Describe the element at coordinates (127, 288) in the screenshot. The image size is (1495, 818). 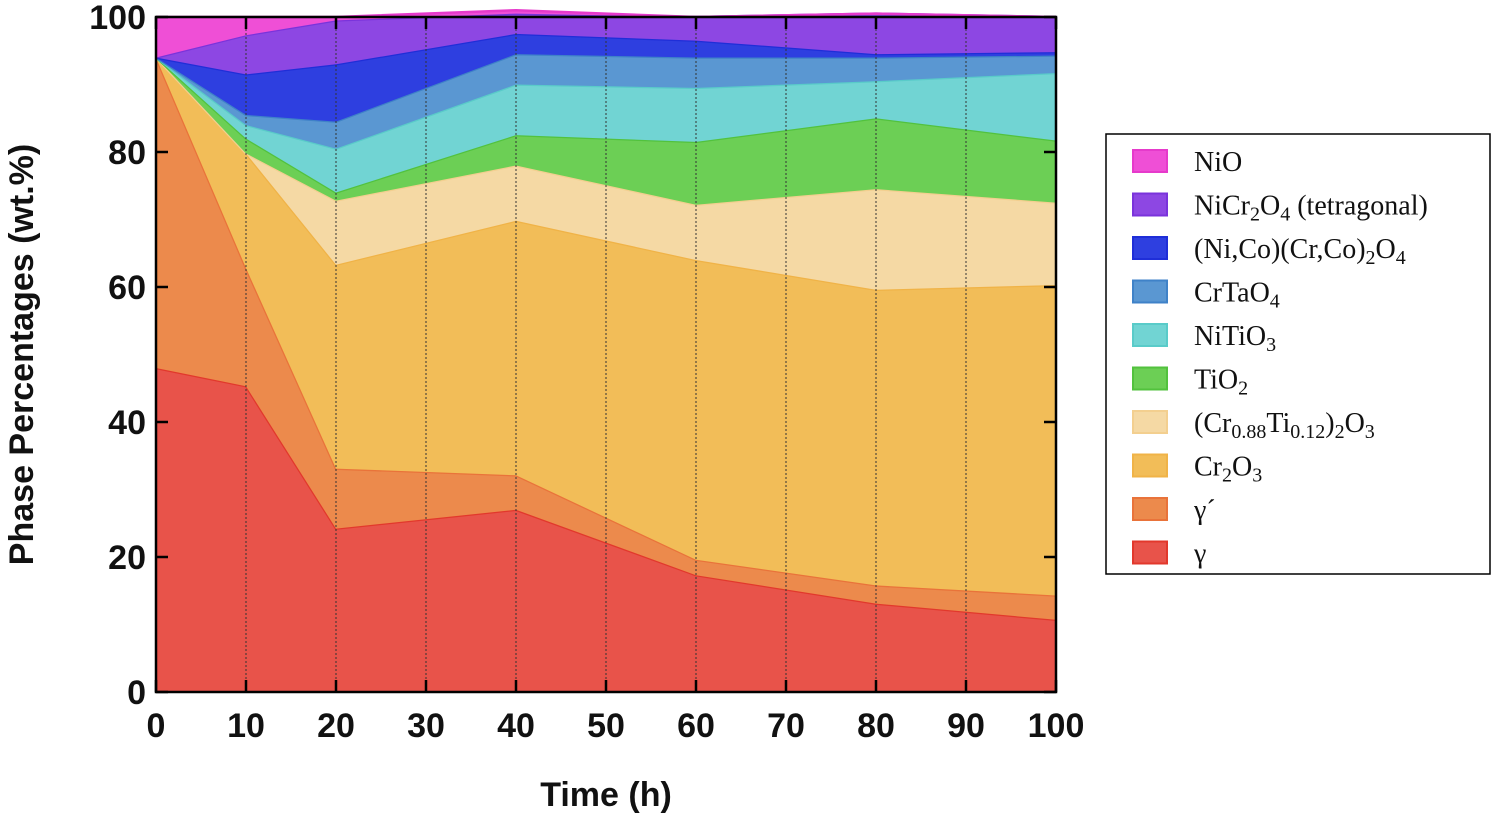
I see `y-tick-label: 60` at that location.